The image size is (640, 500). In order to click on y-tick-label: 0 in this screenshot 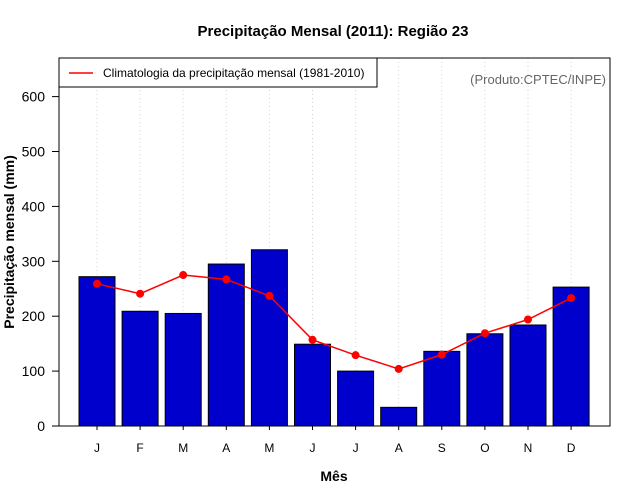, I will do `click(41, 426)`.